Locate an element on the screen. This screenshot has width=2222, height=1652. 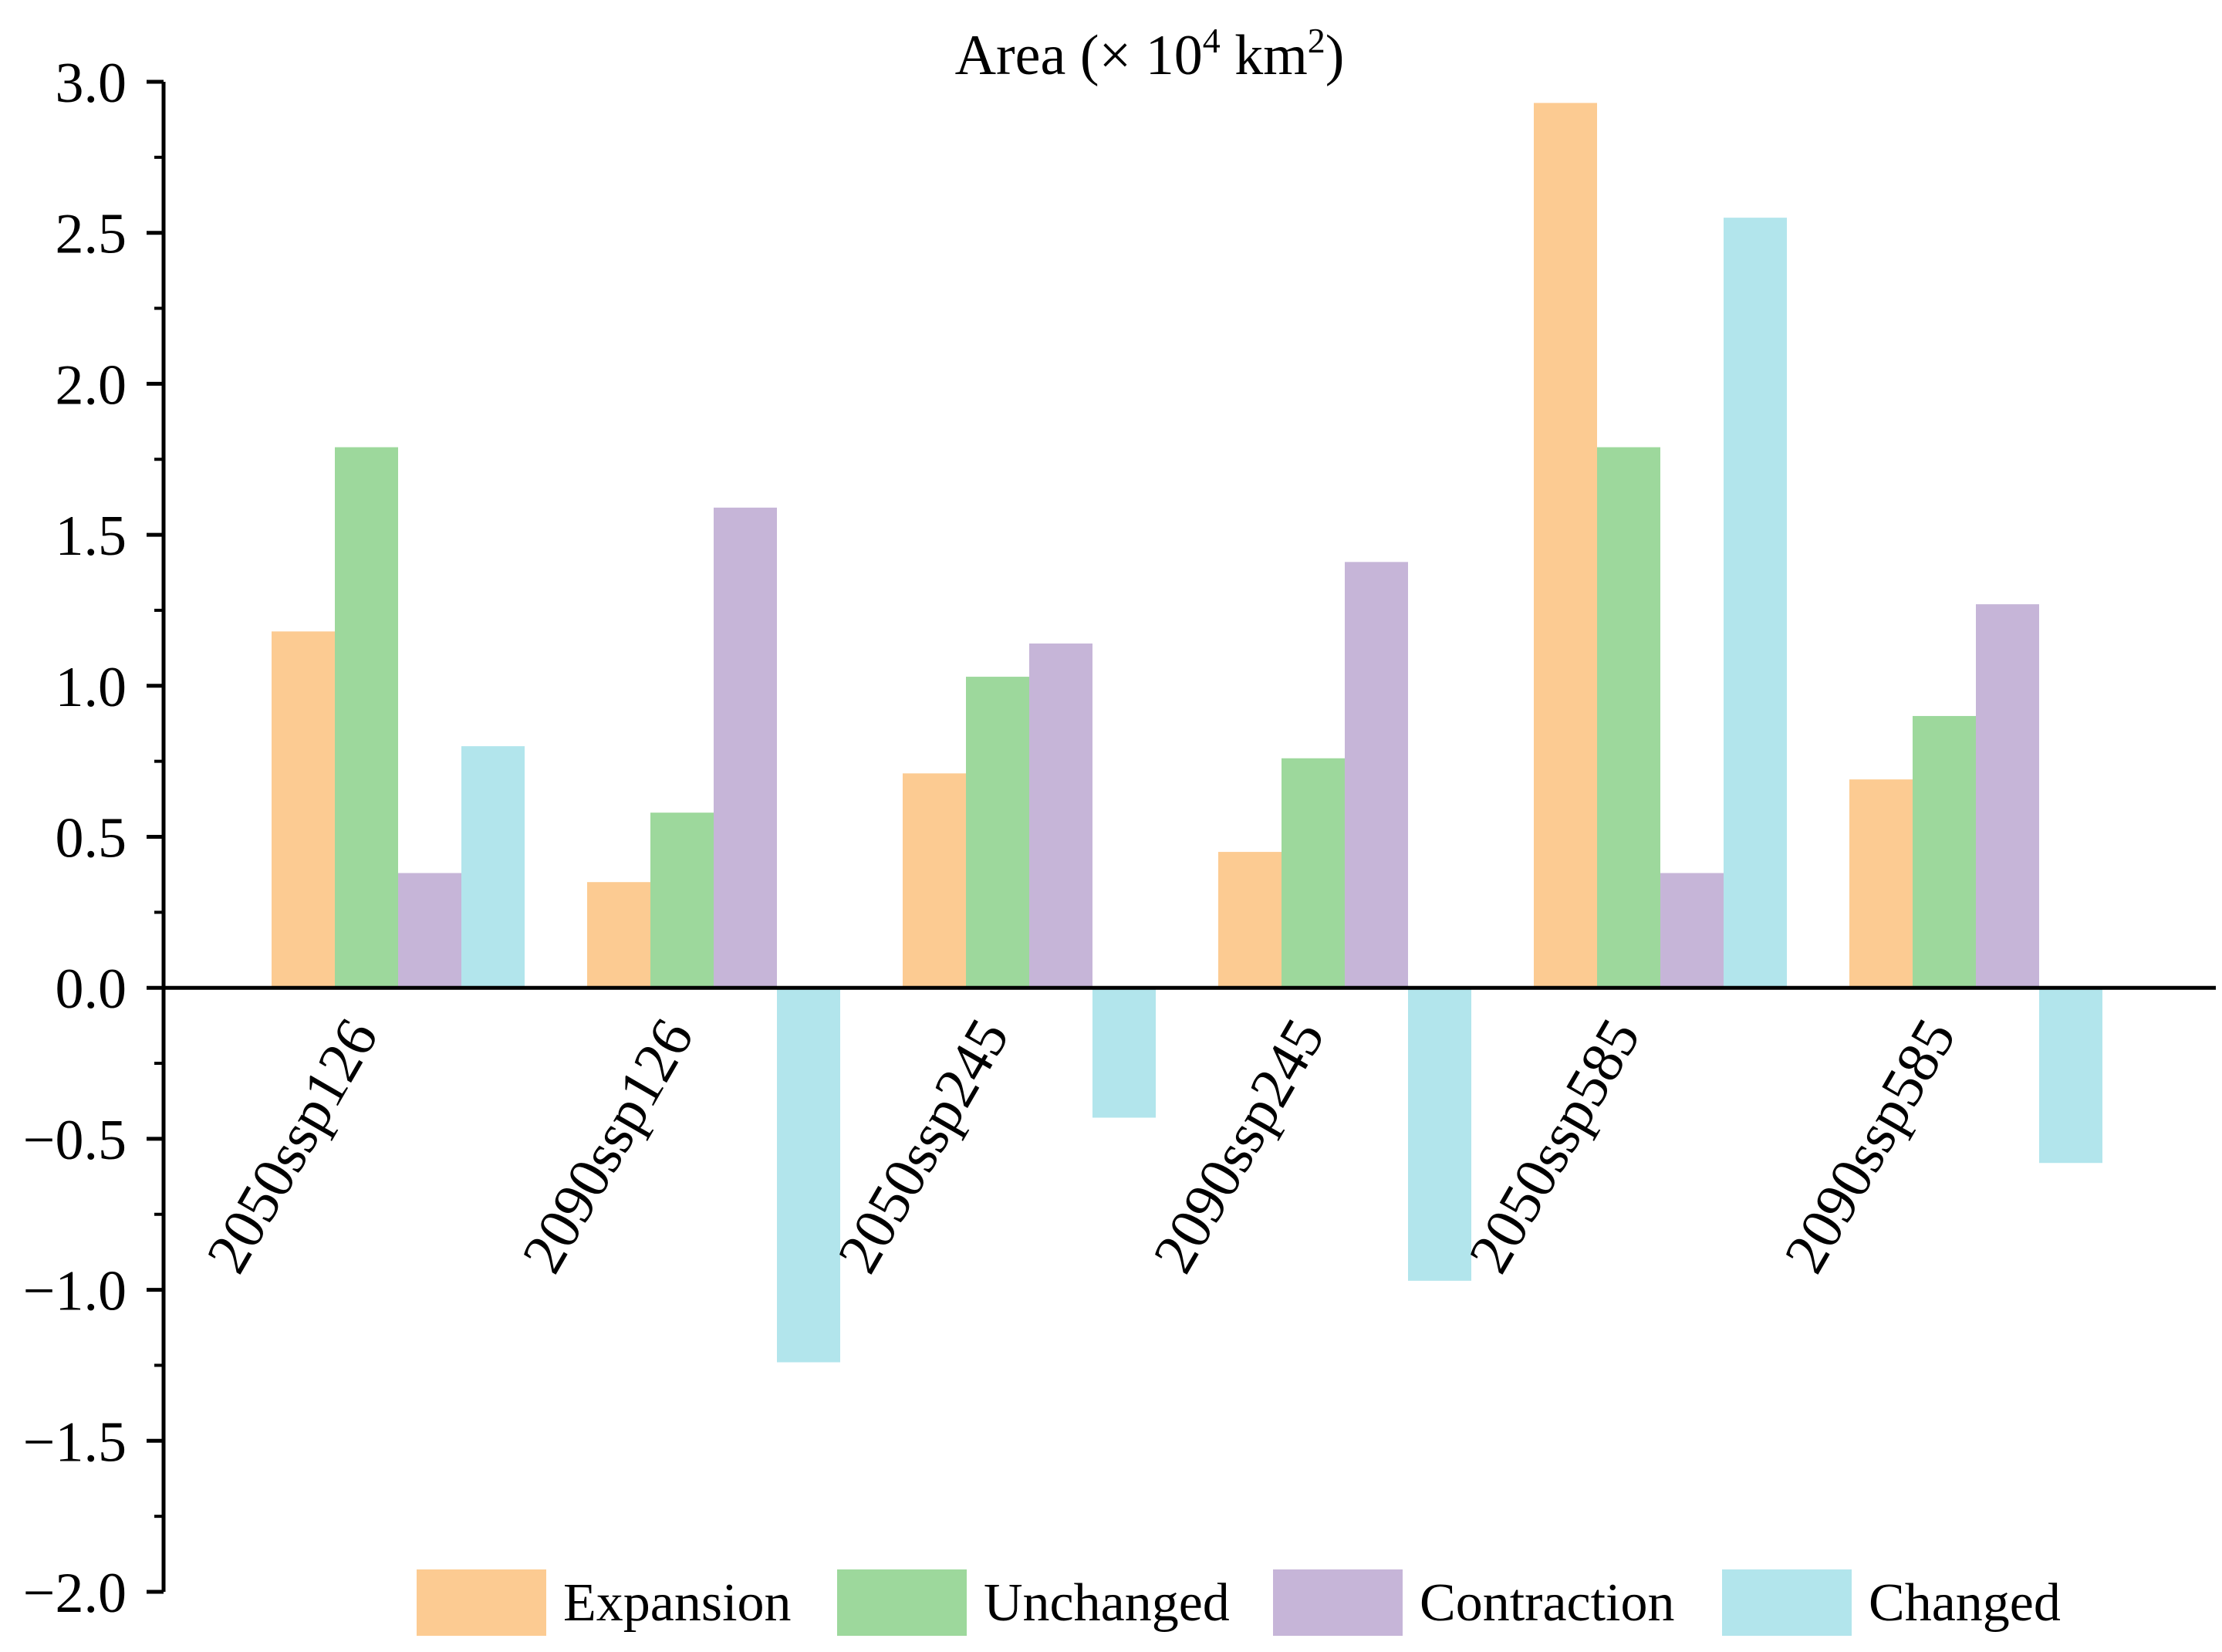
bar-unchanged-2090ssp585 is located at coordinates (1944, 851).